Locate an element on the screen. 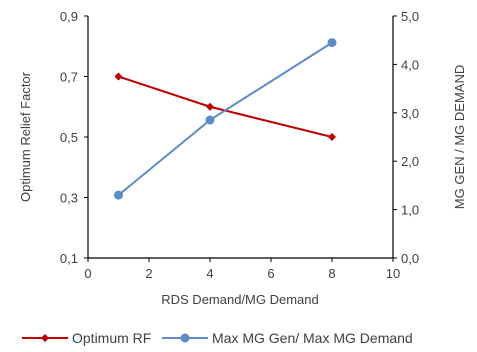  legend-item-2: Max MG Gen/ Max MG Demand is located at coordinates (287, 338).